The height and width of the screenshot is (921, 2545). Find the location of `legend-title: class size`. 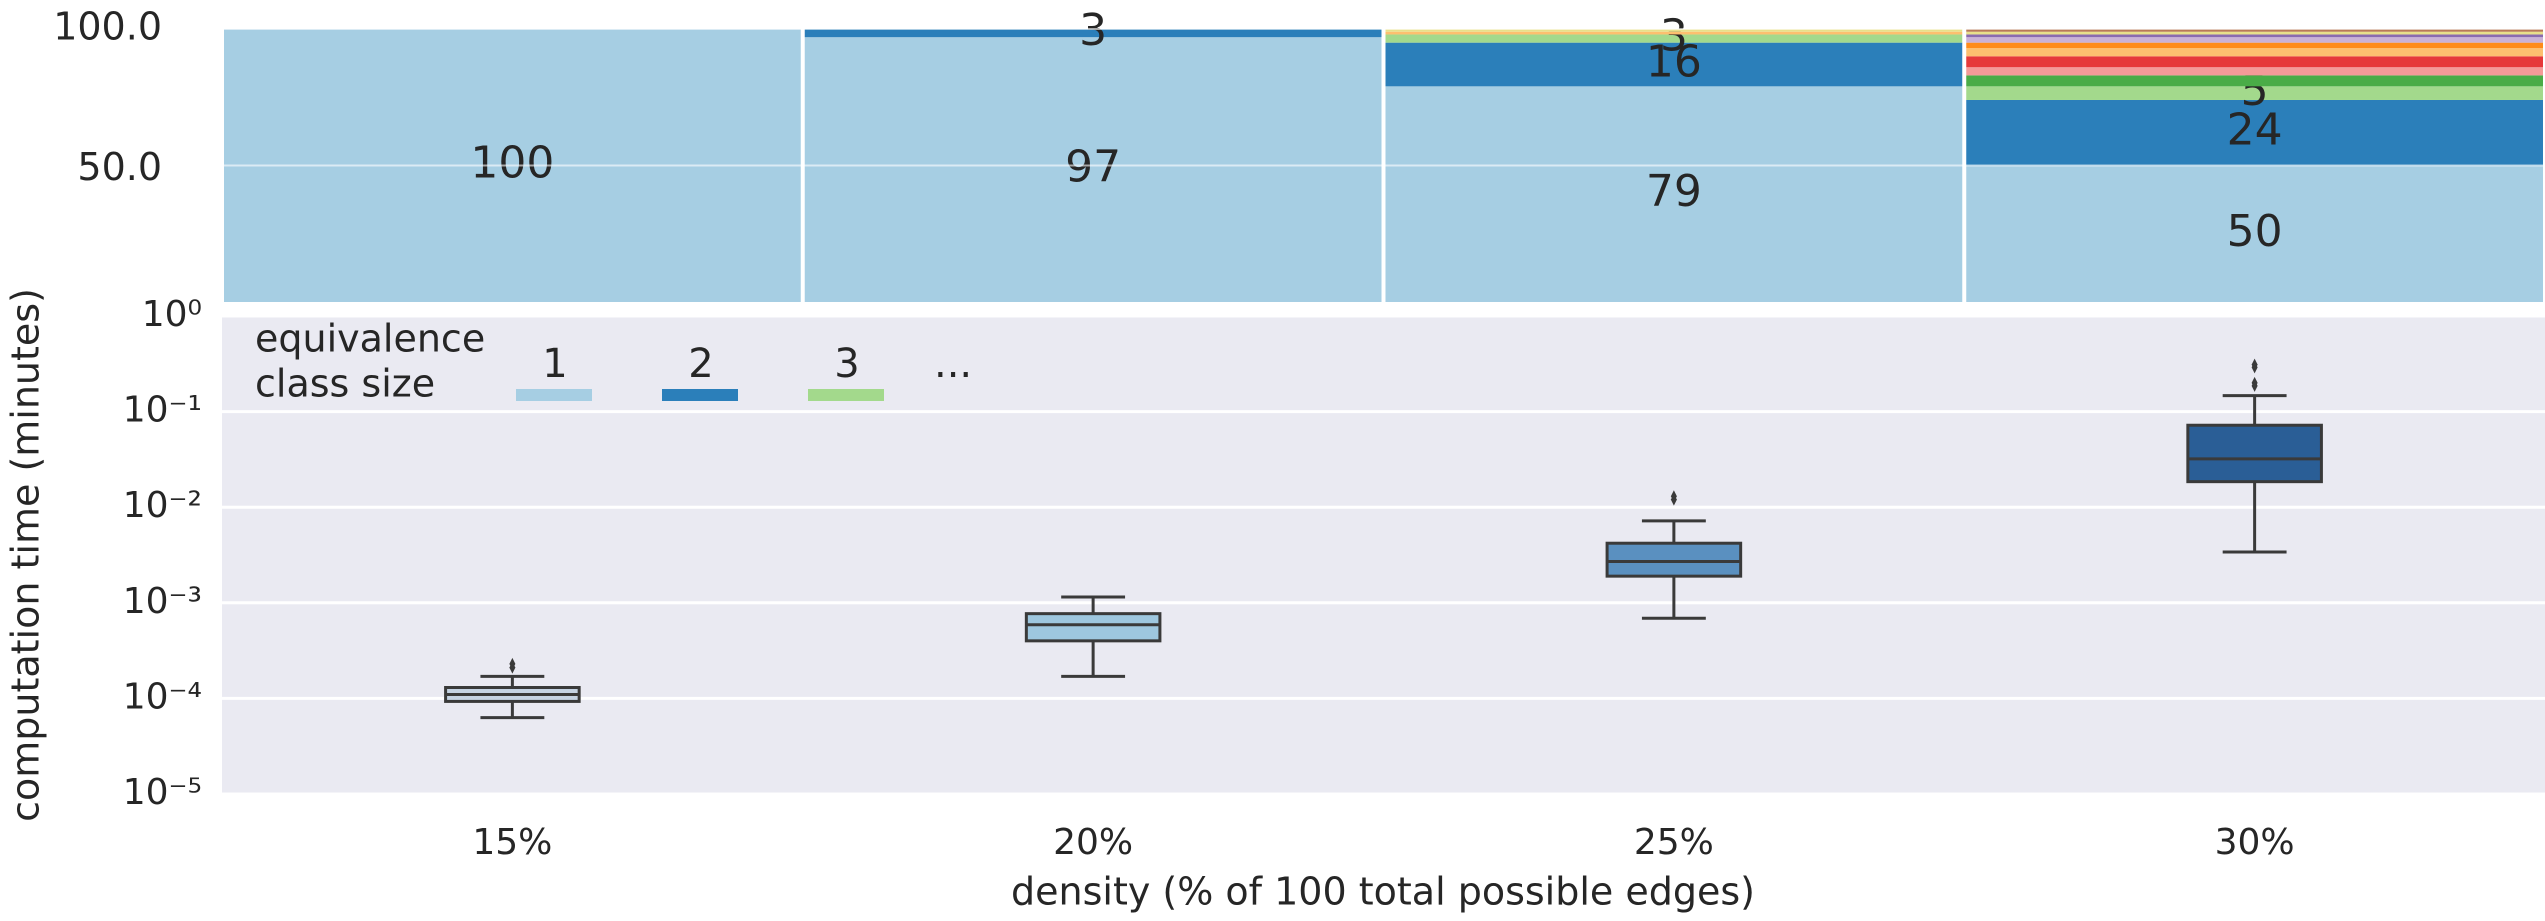

legend-title: class size is located at coordinates (345, 384).